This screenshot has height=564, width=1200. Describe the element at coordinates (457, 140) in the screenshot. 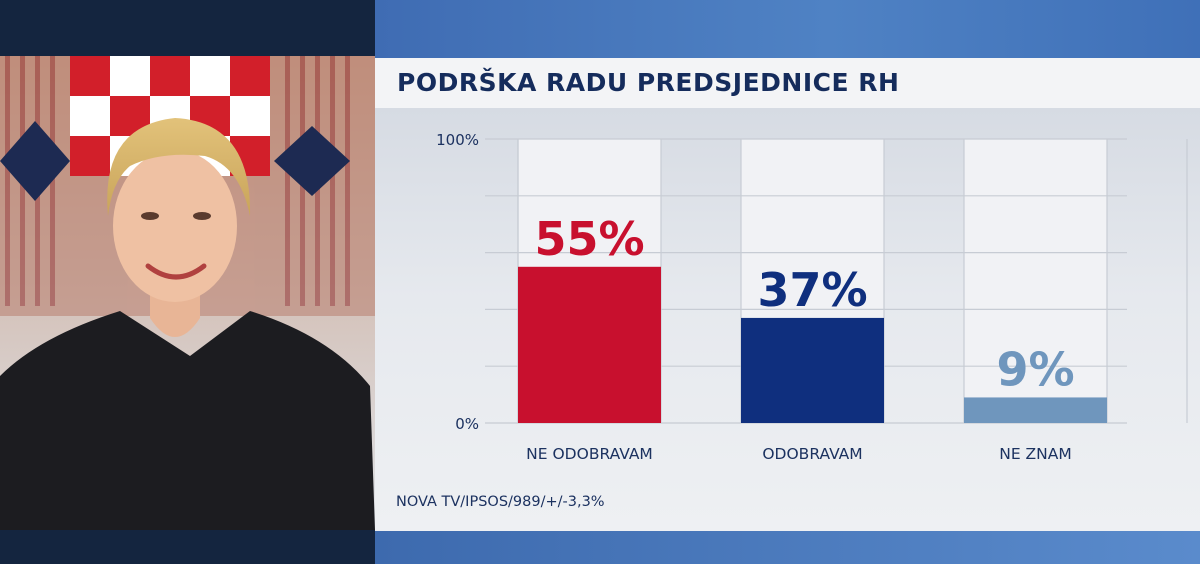

I see `y-tick-label: 100%` at that location.